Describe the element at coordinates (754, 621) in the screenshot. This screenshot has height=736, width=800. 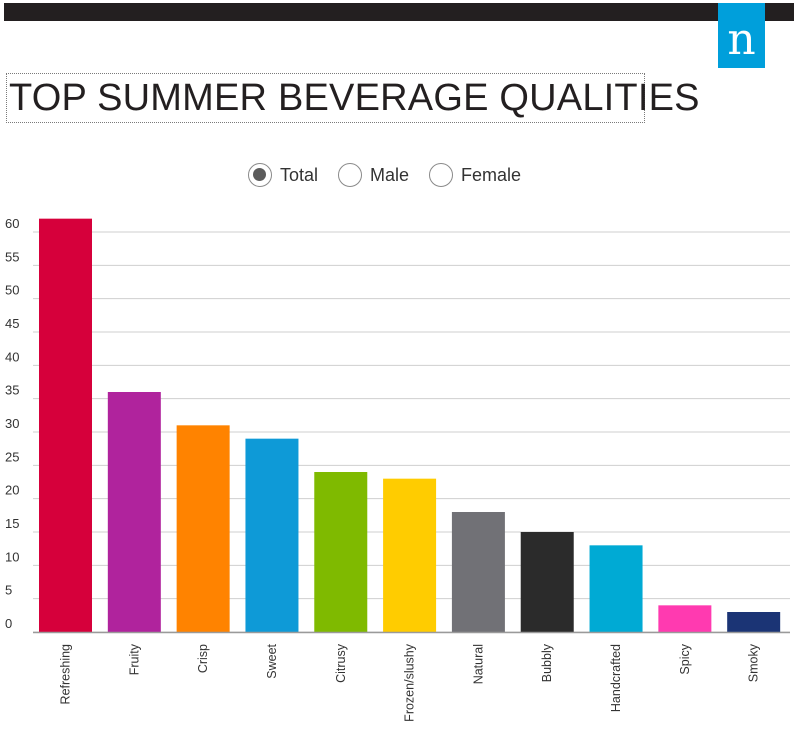
I see `bar-smoky` at that location.